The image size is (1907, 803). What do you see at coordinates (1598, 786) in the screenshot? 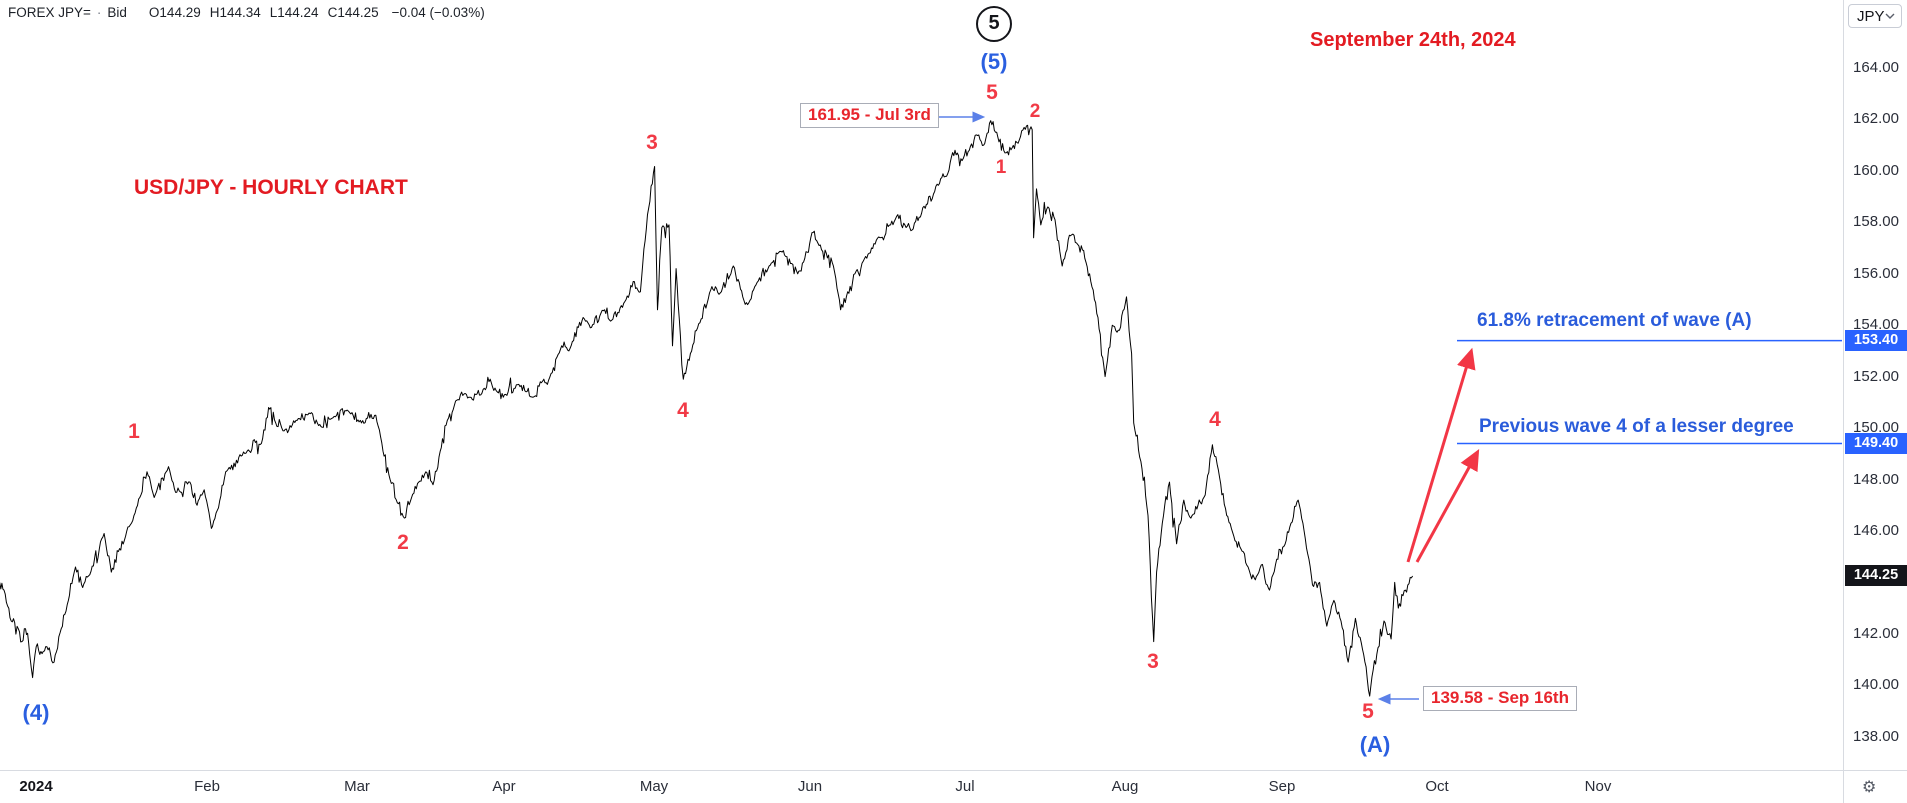
I see `time-tick-Nov: Nov` at bounding box center [1598, 786].